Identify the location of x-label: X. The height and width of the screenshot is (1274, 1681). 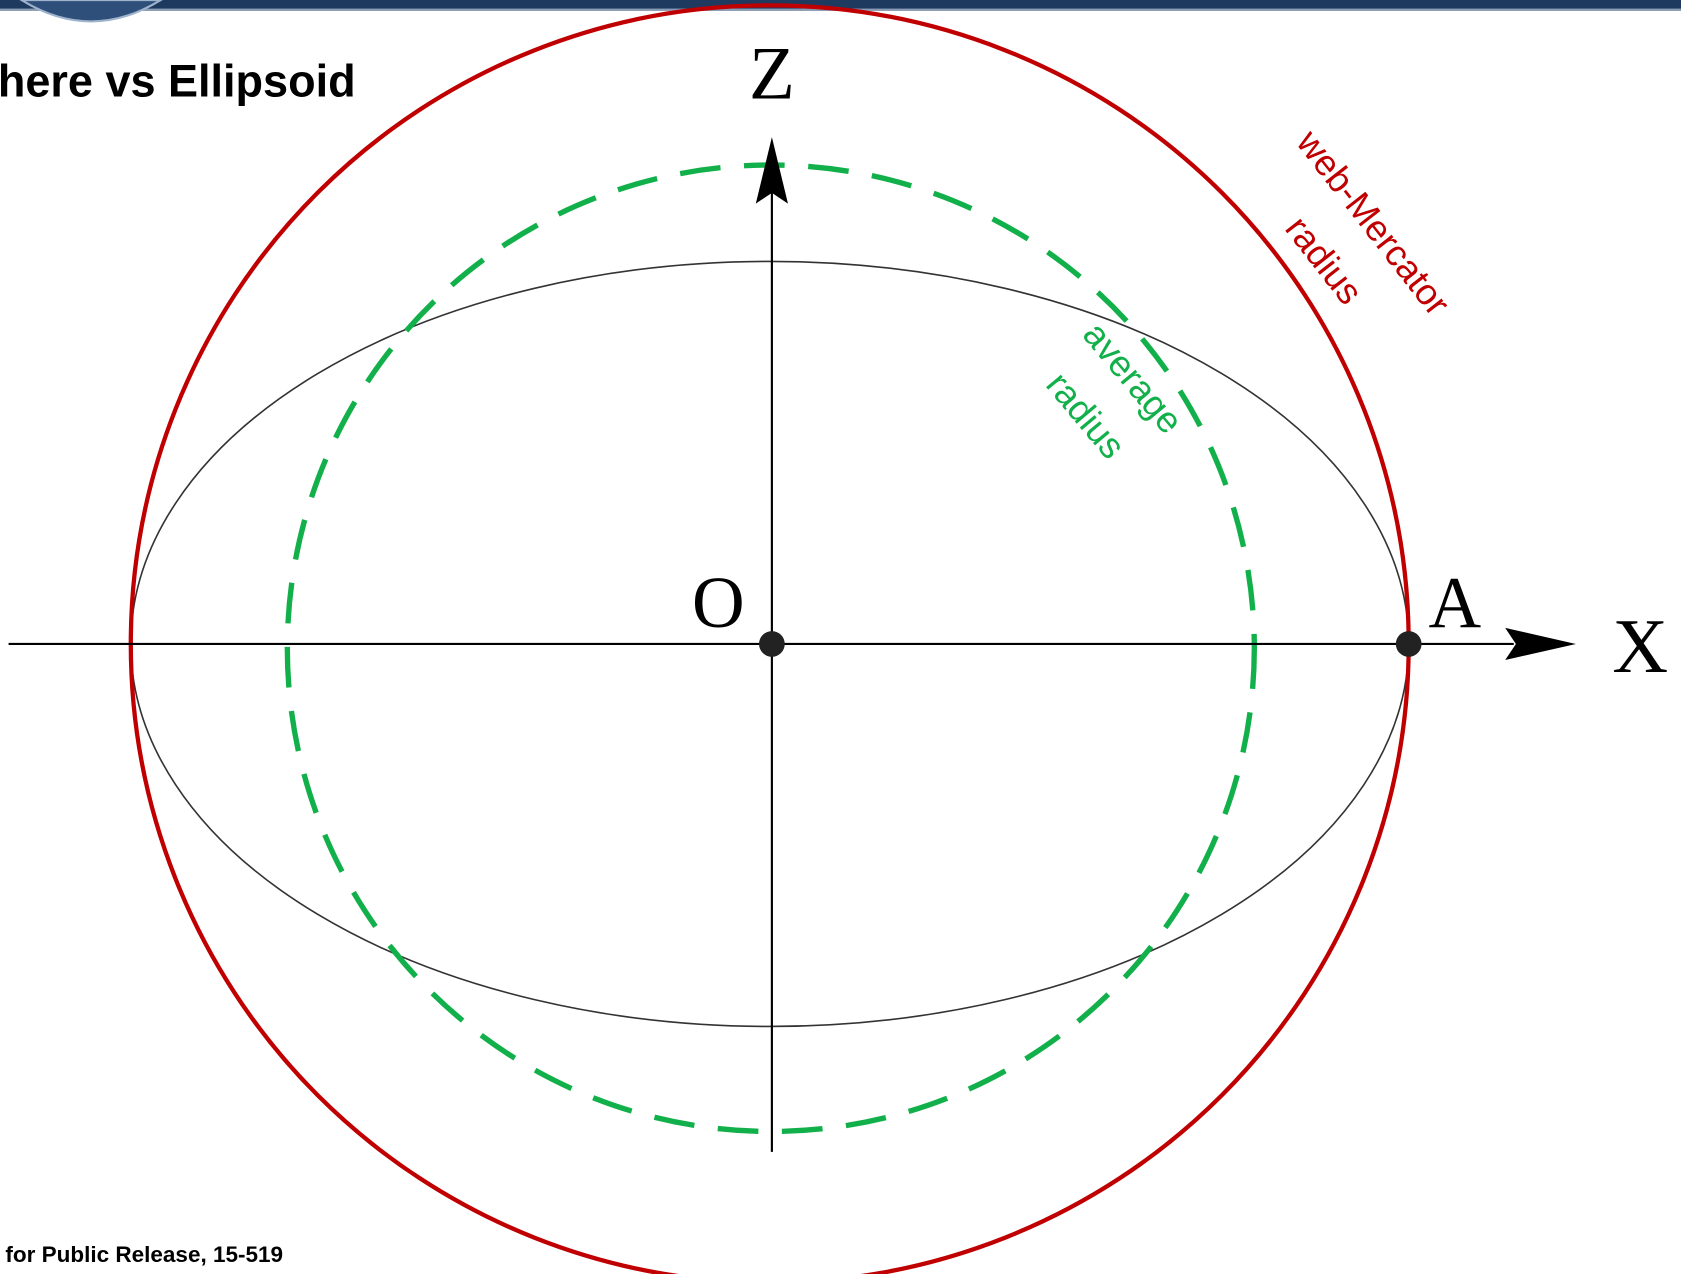
(1640, 646).